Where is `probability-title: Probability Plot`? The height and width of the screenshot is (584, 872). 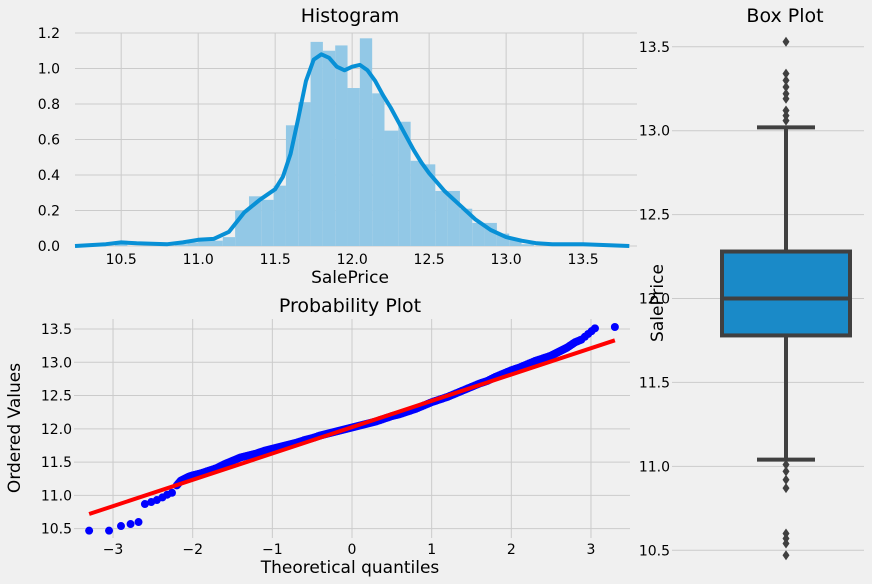 probability-title: Probability Plot is located at coordinates (350, 306).